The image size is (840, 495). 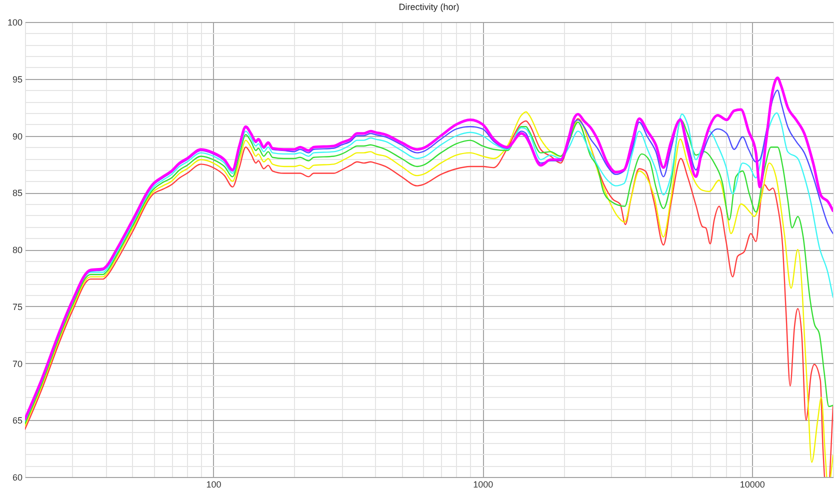 I want to click on y-tick-label: 65, so click(x=17, y=421).